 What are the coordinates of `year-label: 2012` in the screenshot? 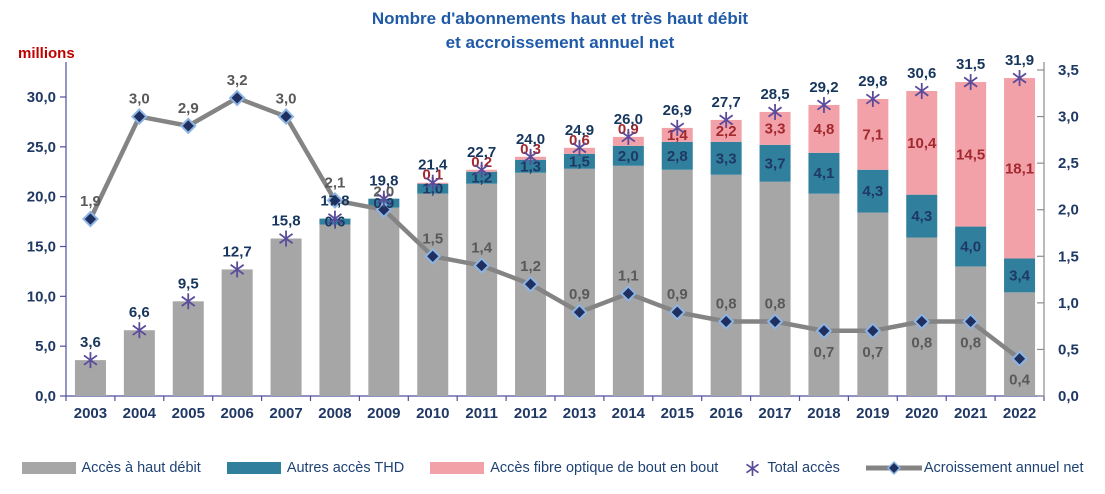 It's located at (530, 413).